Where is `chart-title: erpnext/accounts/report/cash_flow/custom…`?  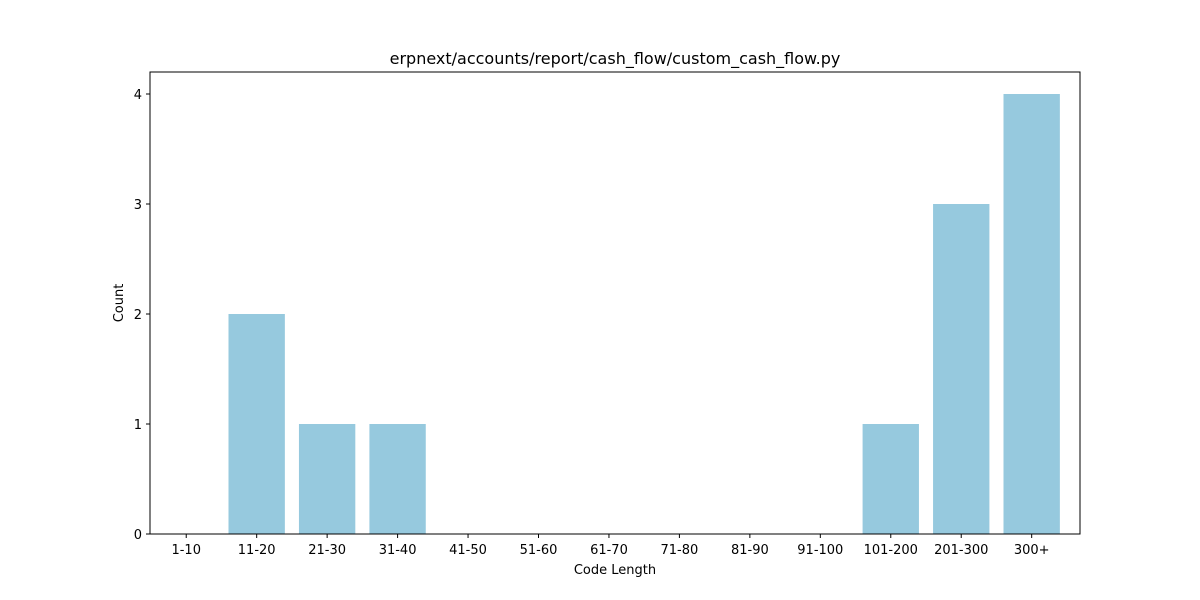 chart-title: erpnext/accounts/report/cash_flow/custom… is located at coordinates (615, 59).